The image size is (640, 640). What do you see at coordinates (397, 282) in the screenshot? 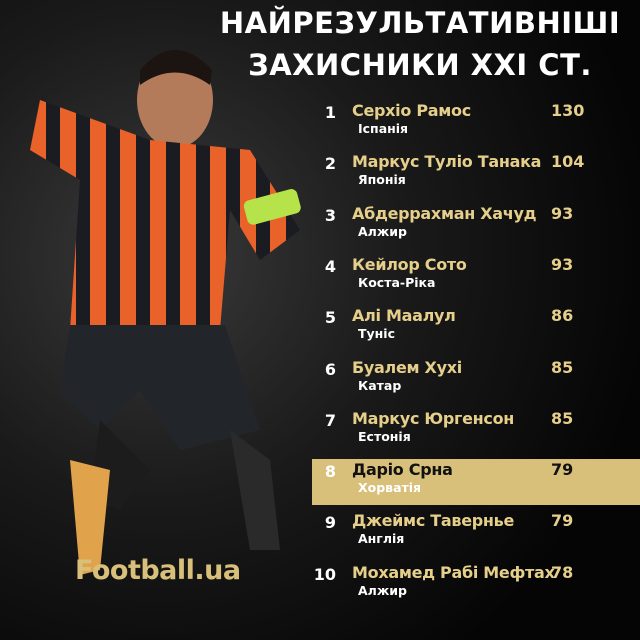
I see `player-country: Коста-Ріка` at bounding box center [397, 282].